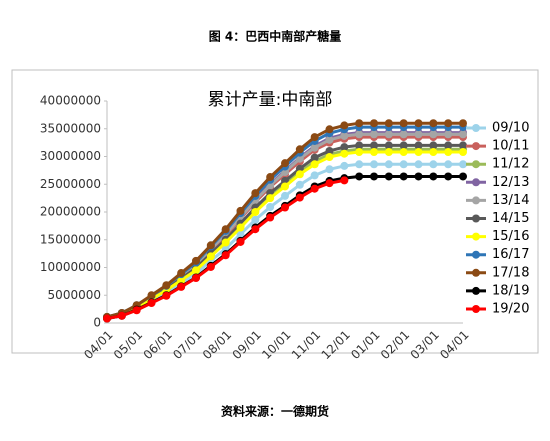 The height and width of the screenshot is (441, 550). What do you see at coordinates (74, 295) in the screenshot?
I see `y-tick-label: 5000000` at bounding box center [74, 295].